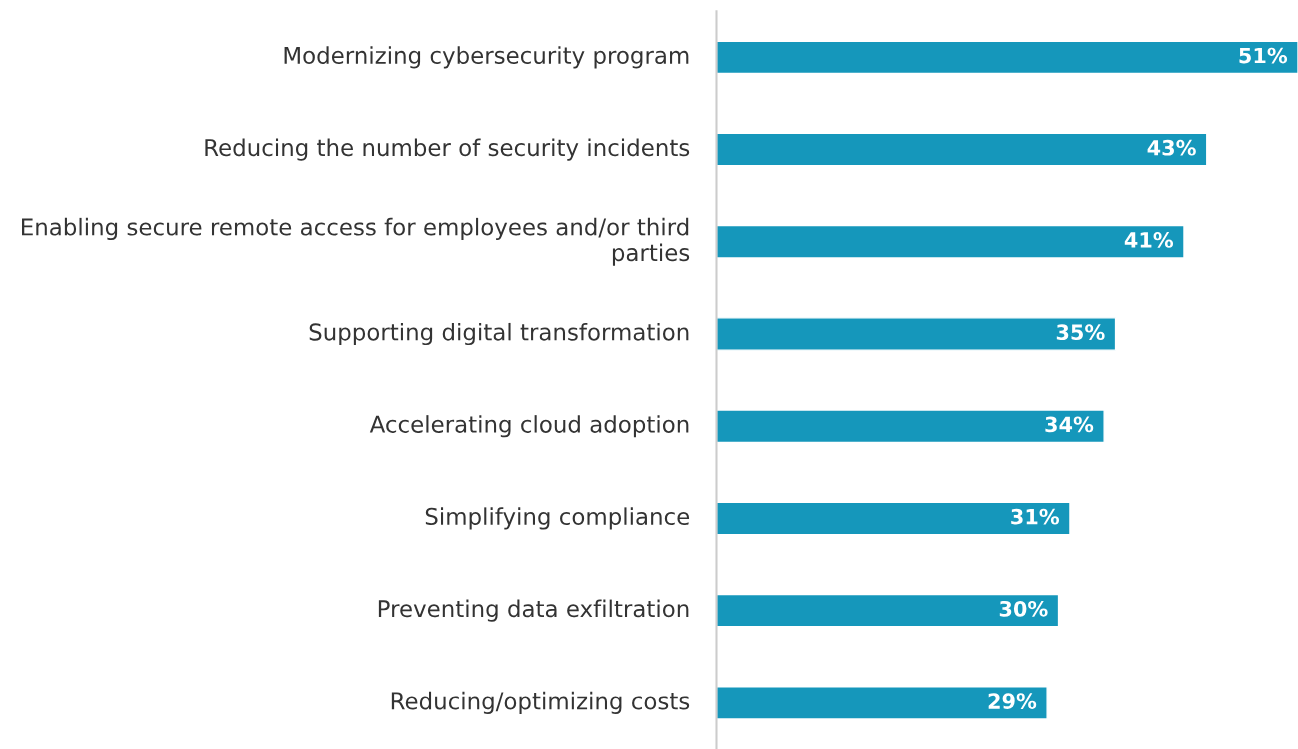 The image size is (1298, 749). Describe the element at coordinates (1069, 424) in the screenshot. I see `data-label: 34%` at that location.